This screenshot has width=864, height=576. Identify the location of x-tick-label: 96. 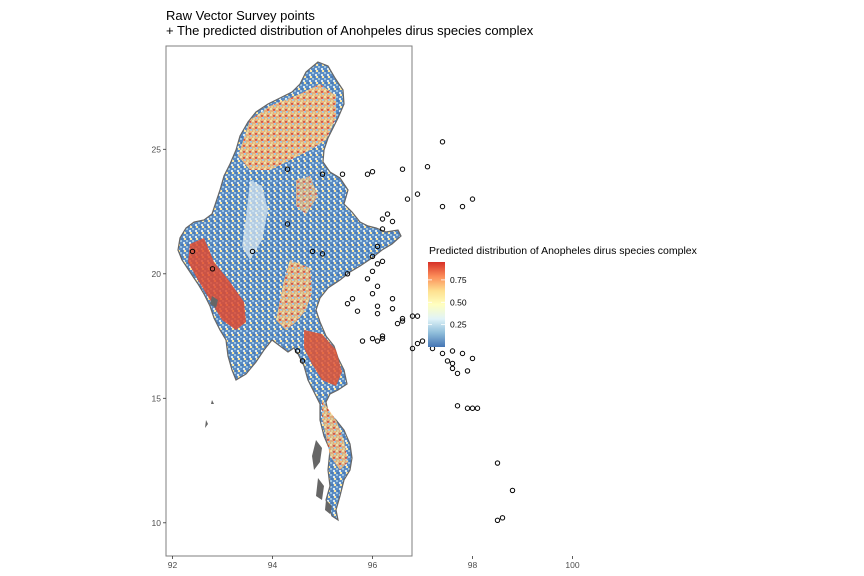
(373, 565).